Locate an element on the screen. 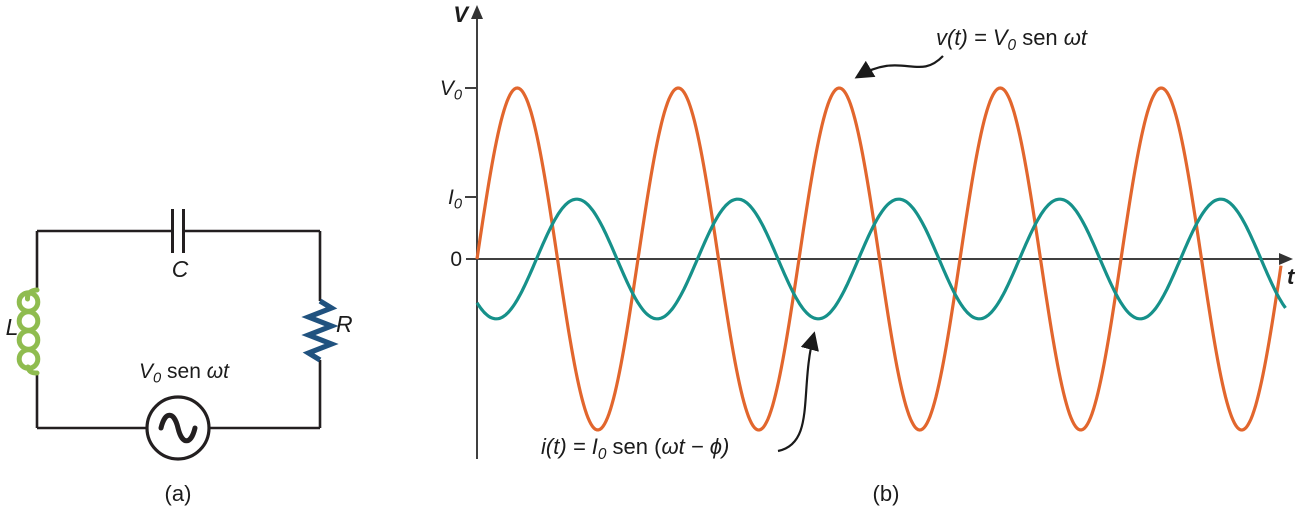  source-voltage-label-post: ωt is located at coordinates (217, 371).